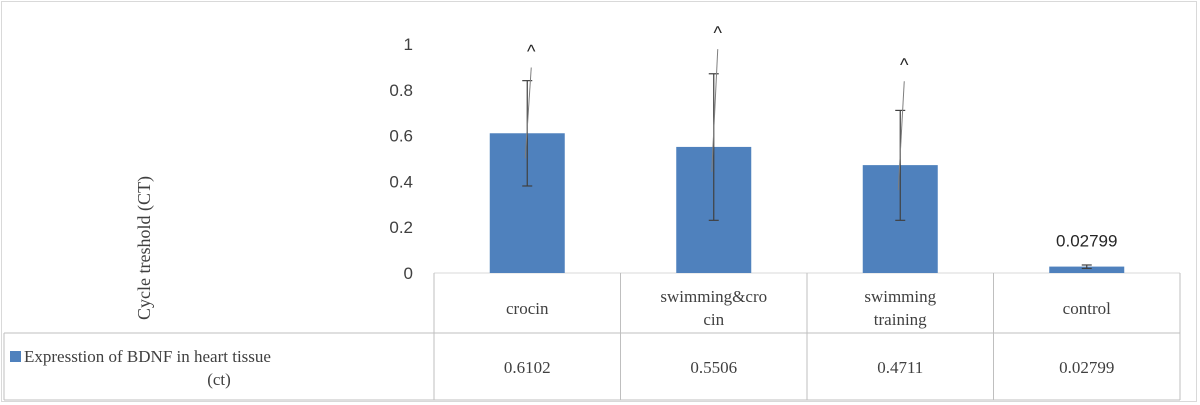  What do you see at coordinates (401, 181) in the screenshot?
I see `y-tick-label: 0.4` at bounding box center [401, 181].